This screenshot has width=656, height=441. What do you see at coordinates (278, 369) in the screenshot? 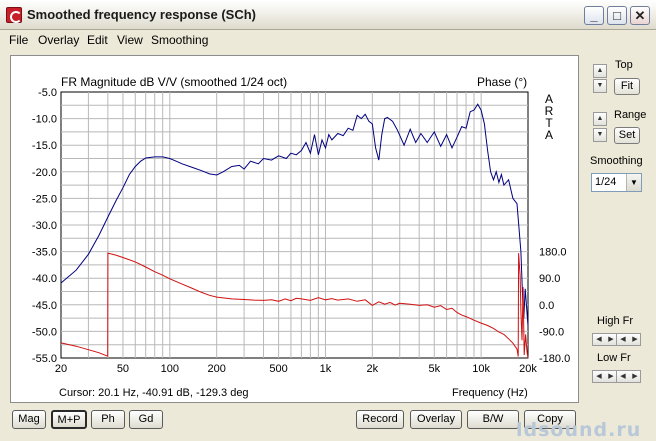
I see `x-tick-label: 500` at bounding box center [278, 369].